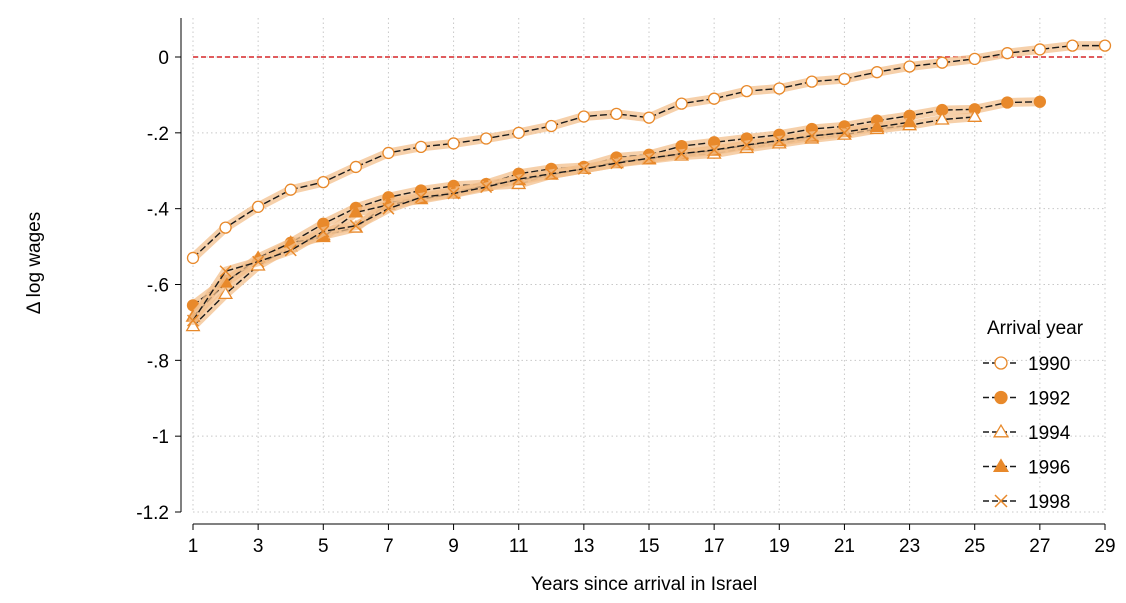 This screenshot has width=1126, height=603. I want to click on point-1996, so click(356, 211).